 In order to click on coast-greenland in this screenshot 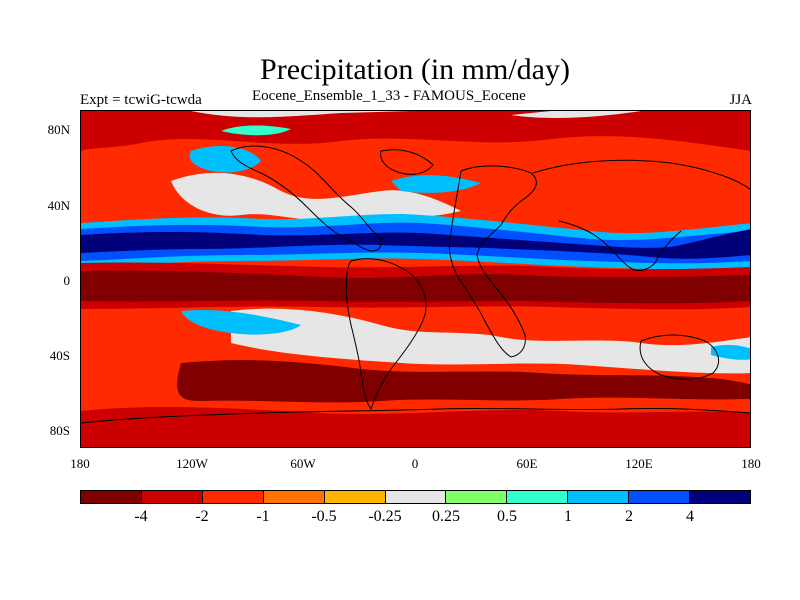, I will do `click(407, 162)`.